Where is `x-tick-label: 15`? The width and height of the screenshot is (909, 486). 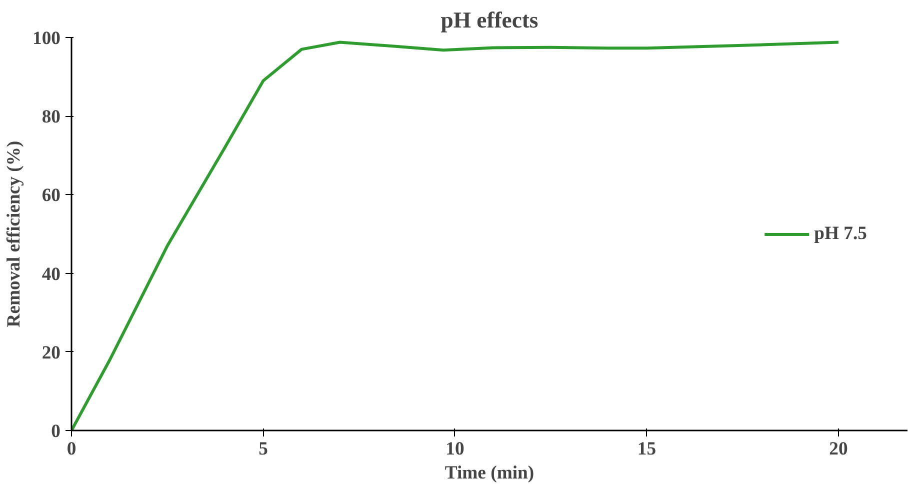 x-tick-label: 15 is located at coordinates (646, 449).